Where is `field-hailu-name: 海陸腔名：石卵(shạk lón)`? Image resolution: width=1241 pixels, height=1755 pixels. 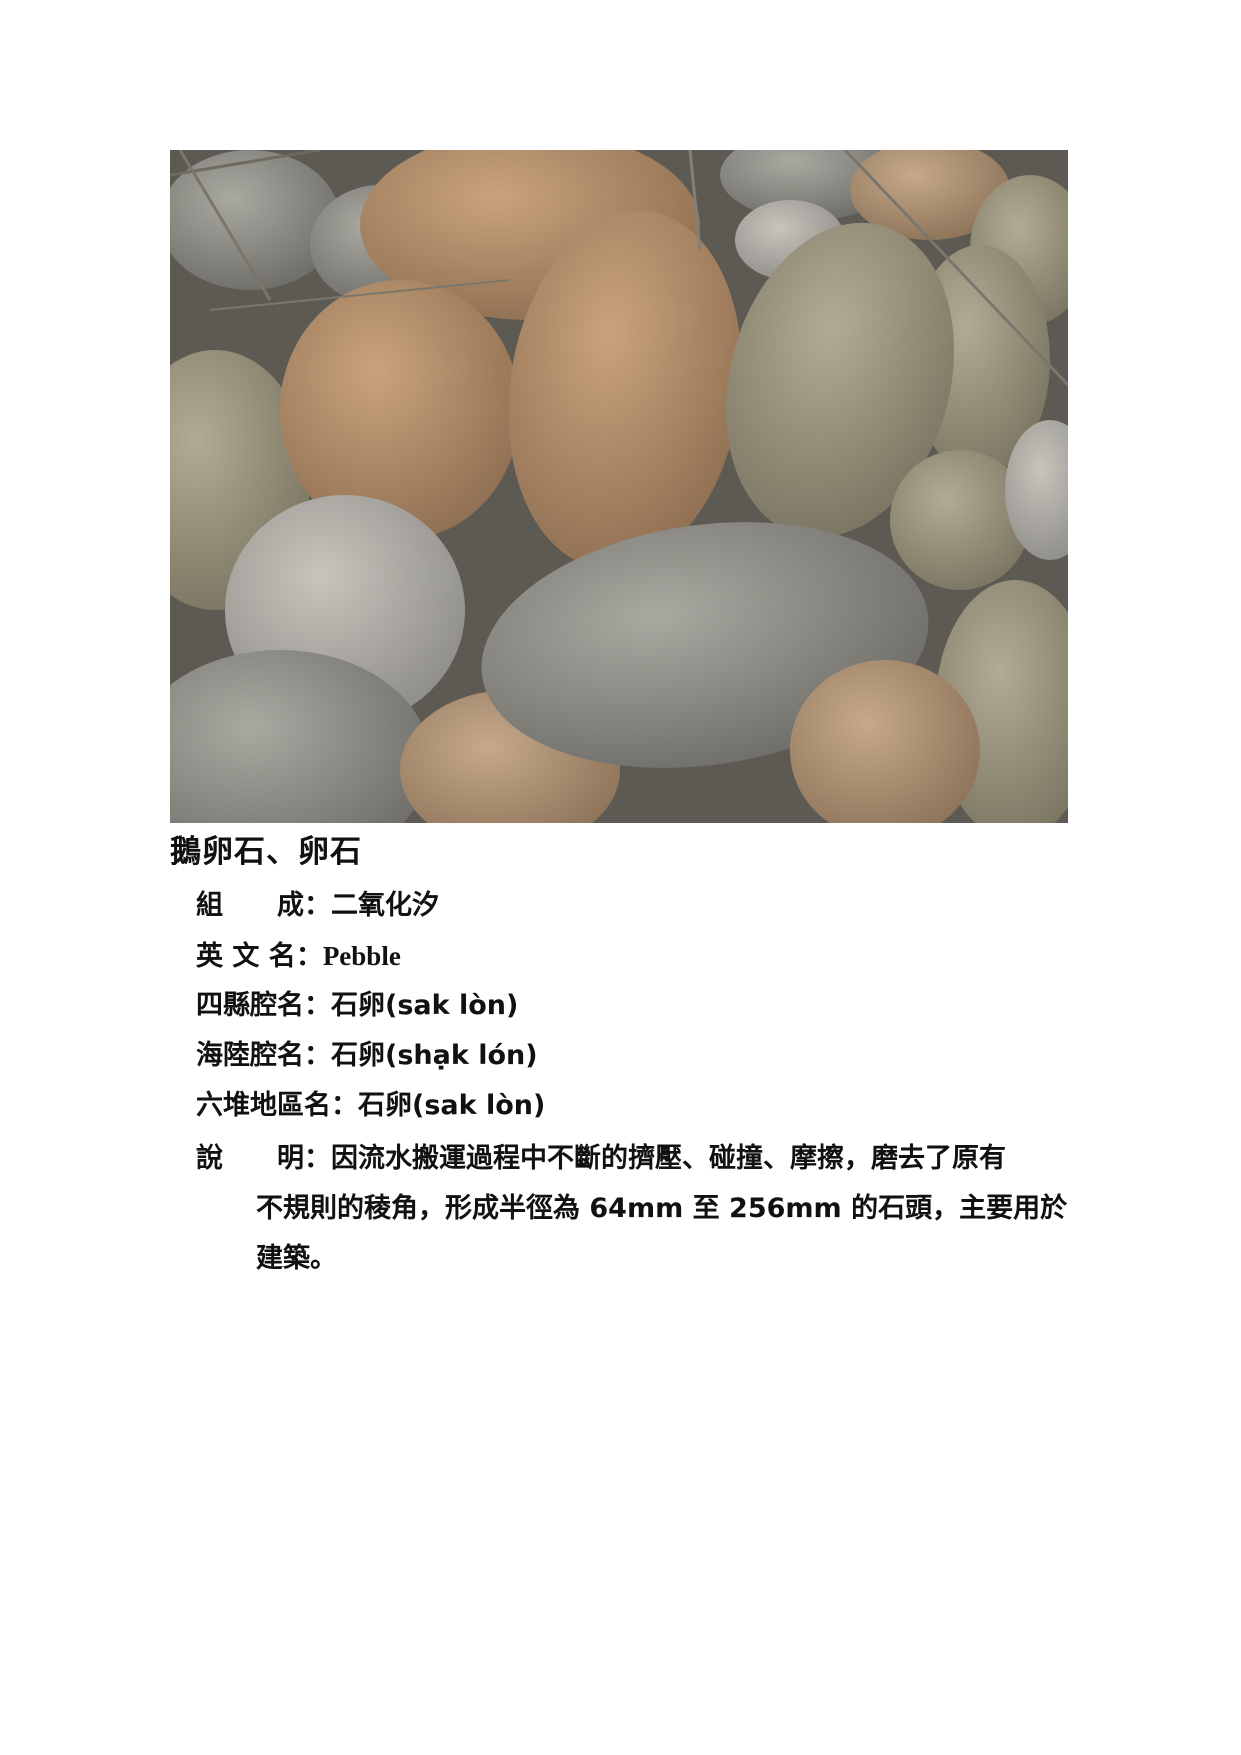 field-hailu-name: 海陸腔名：石卵(shạk lón) is located at coordinates (367, 1056).